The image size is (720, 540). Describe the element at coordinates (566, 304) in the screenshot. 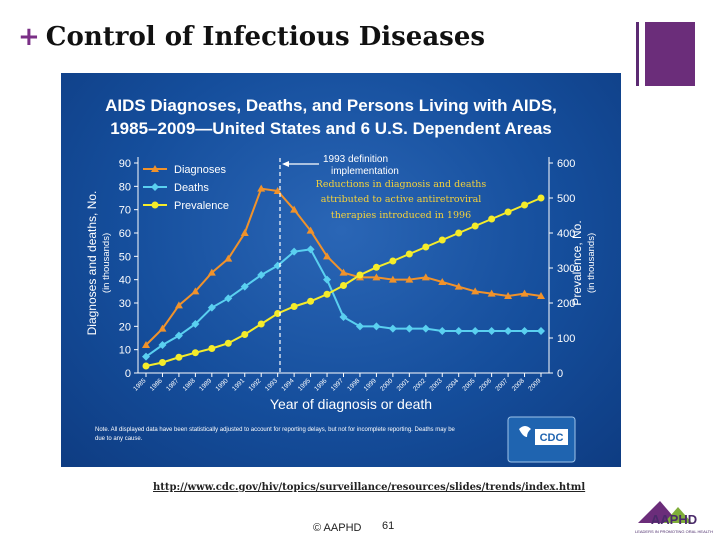

I see `right-tick-label: 200` at that location.